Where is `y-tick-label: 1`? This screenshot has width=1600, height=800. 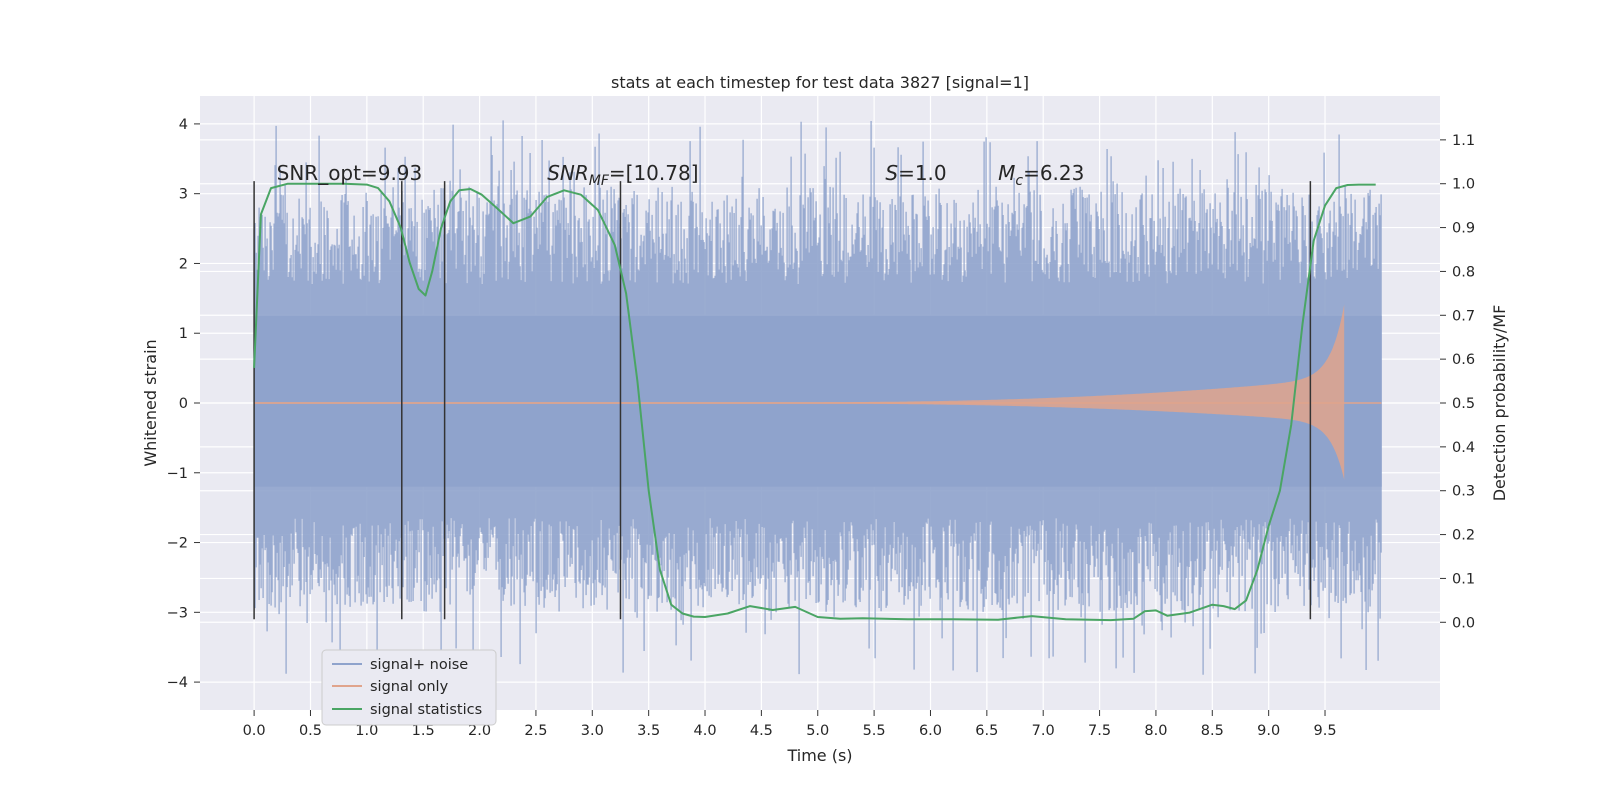
y-tick-label: 1 is located at coordinates (183, 334).